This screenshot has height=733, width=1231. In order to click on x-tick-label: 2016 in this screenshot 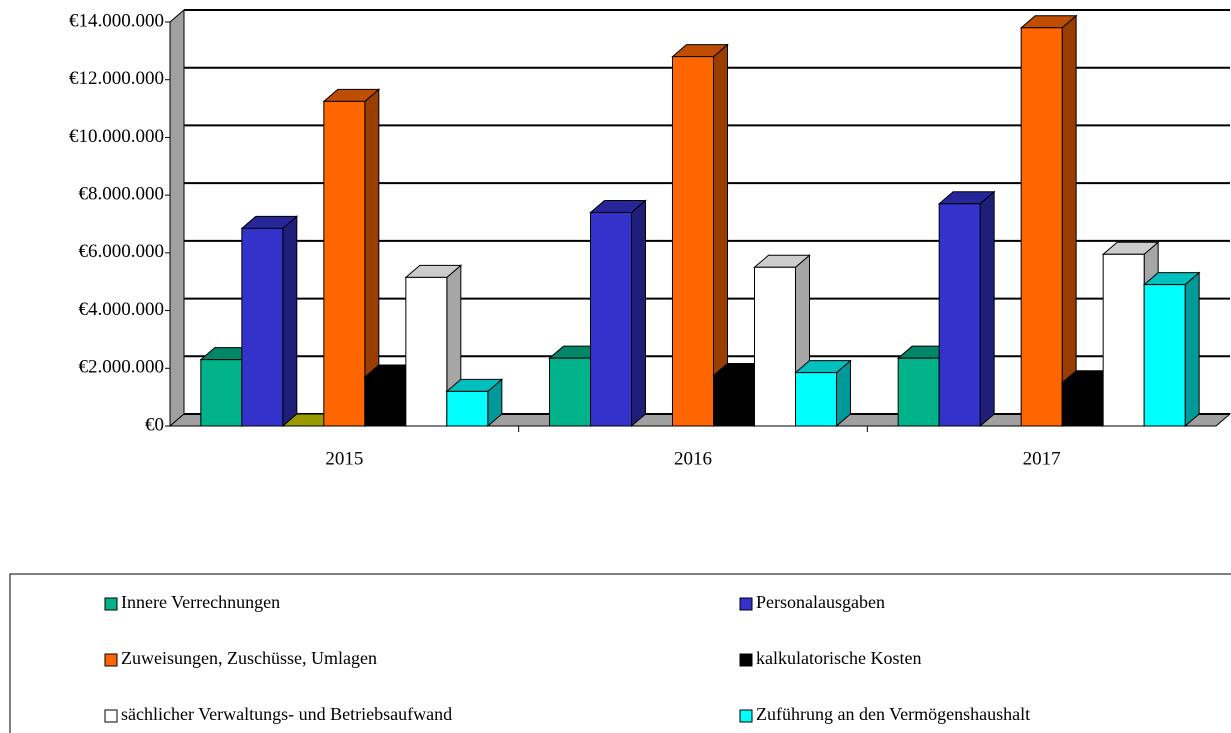, I will do `click(693, 458)`.